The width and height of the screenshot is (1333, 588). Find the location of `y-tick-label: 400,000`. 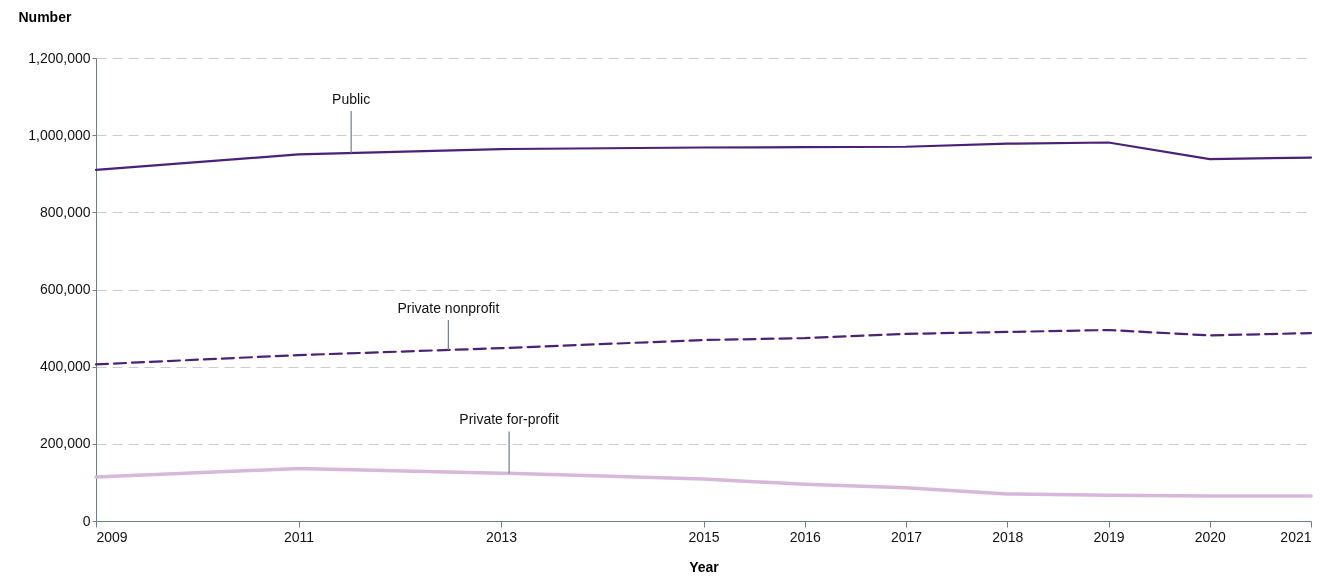

y-tick-label: 400,000 is located at coordinates (65, 366).